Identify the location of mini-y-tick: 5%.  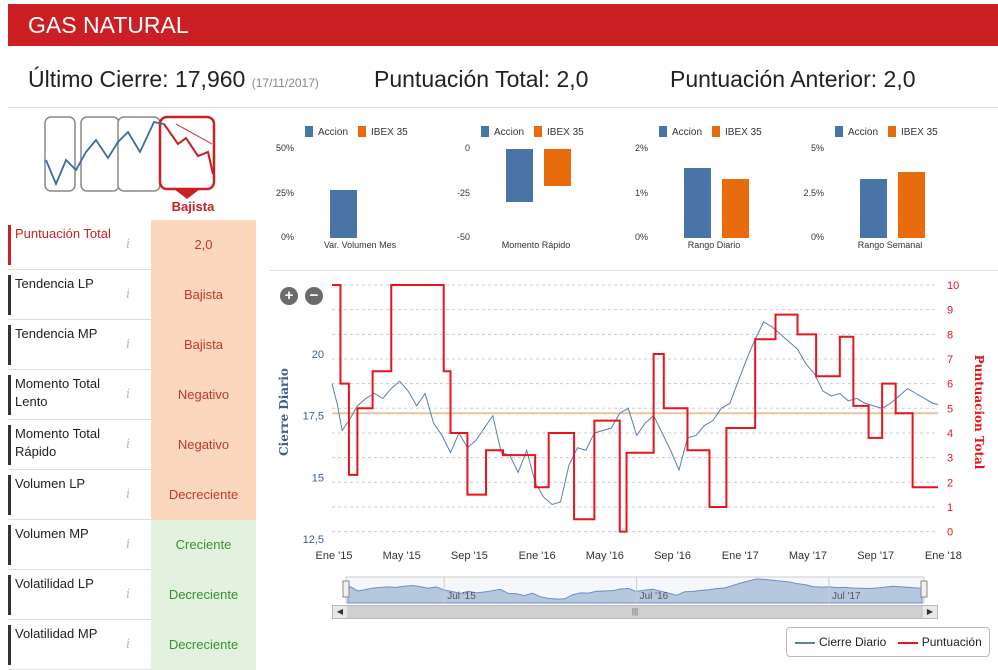
(817, 148).